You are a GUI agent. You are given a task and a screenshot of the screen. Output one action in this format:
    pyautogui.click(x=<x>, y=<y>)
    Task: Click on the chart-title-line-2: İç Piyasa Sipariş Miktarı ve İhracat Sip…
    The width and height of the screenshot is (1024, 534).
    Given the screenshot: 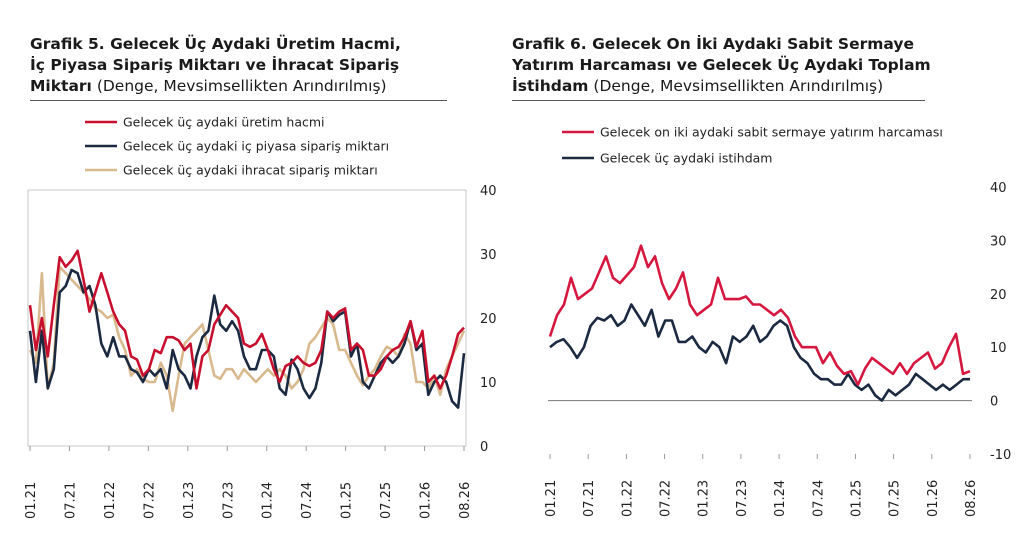 What is the action you would take?
    pyautogui.click(x=215, y=65)
    